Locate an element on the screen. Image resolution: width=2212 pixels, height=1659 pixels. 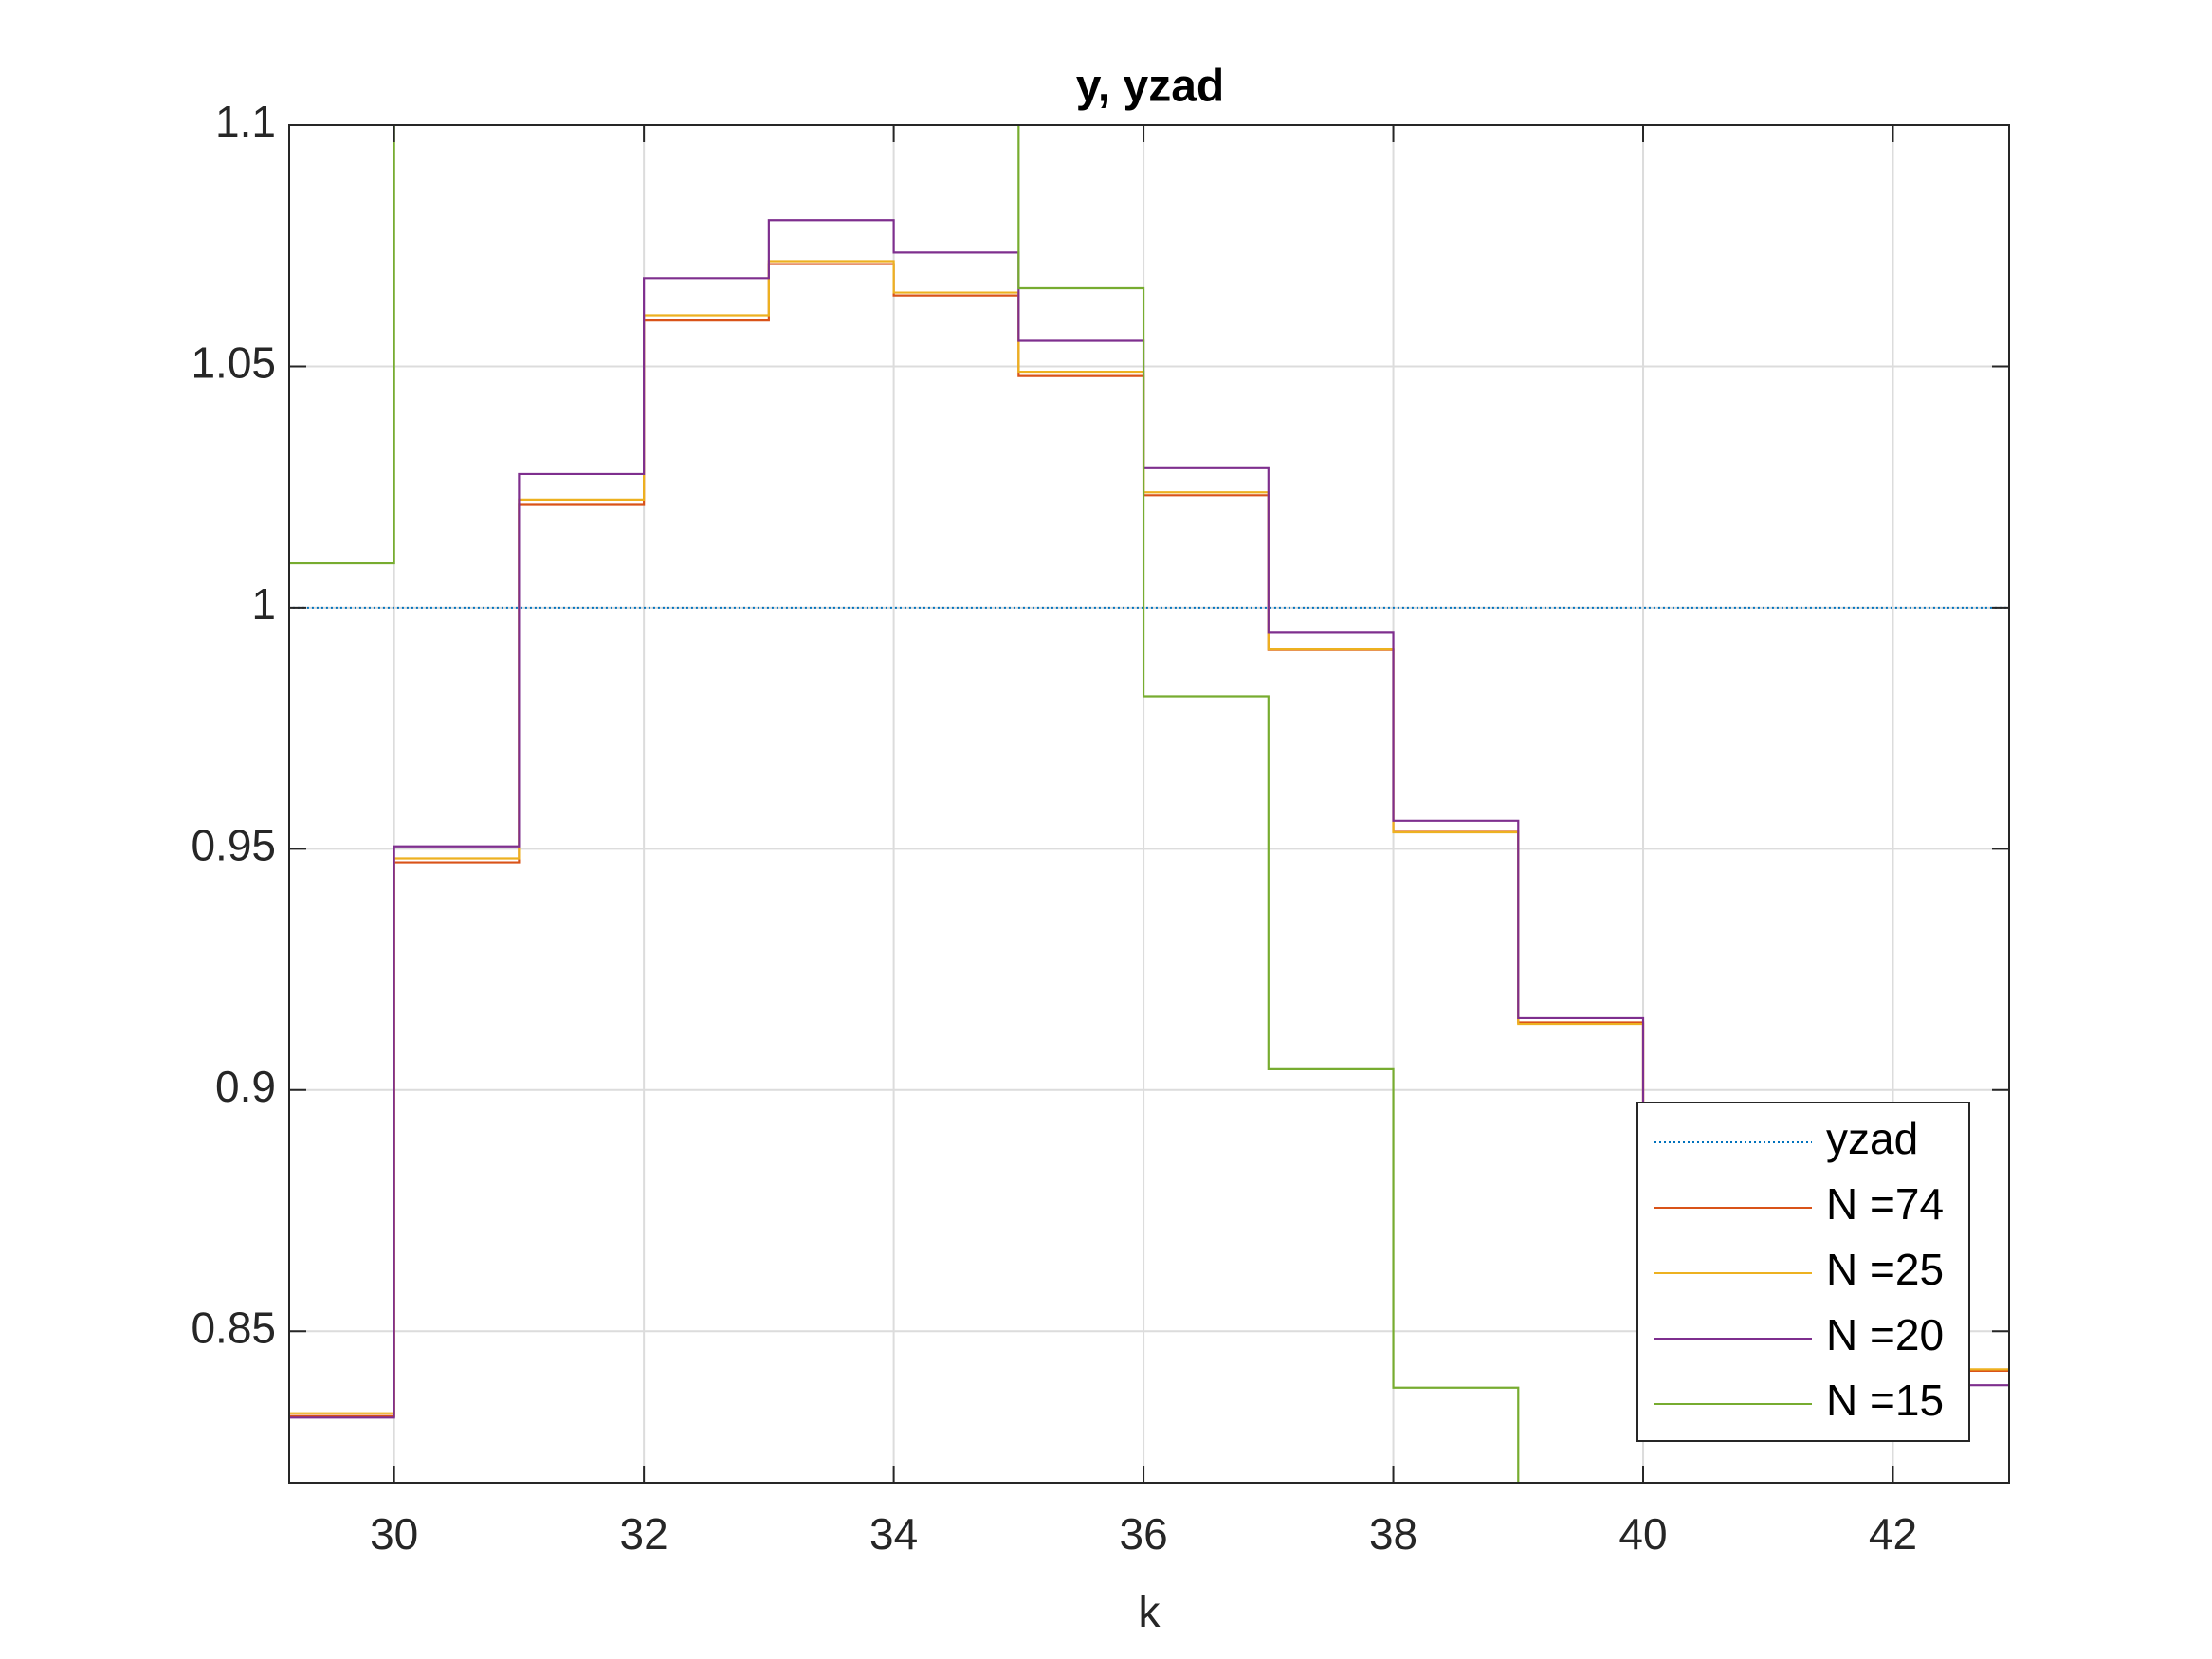
y-tick-label: 1 is located at coordinates (263, 604).